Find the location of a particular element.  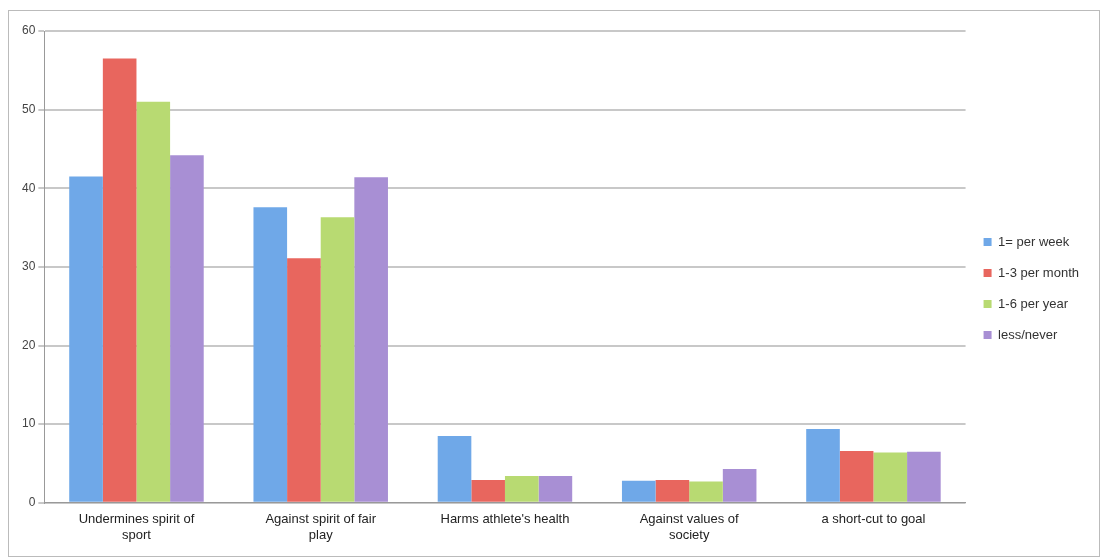

y-tick-label: 40 is located at coordinates (28, 187).